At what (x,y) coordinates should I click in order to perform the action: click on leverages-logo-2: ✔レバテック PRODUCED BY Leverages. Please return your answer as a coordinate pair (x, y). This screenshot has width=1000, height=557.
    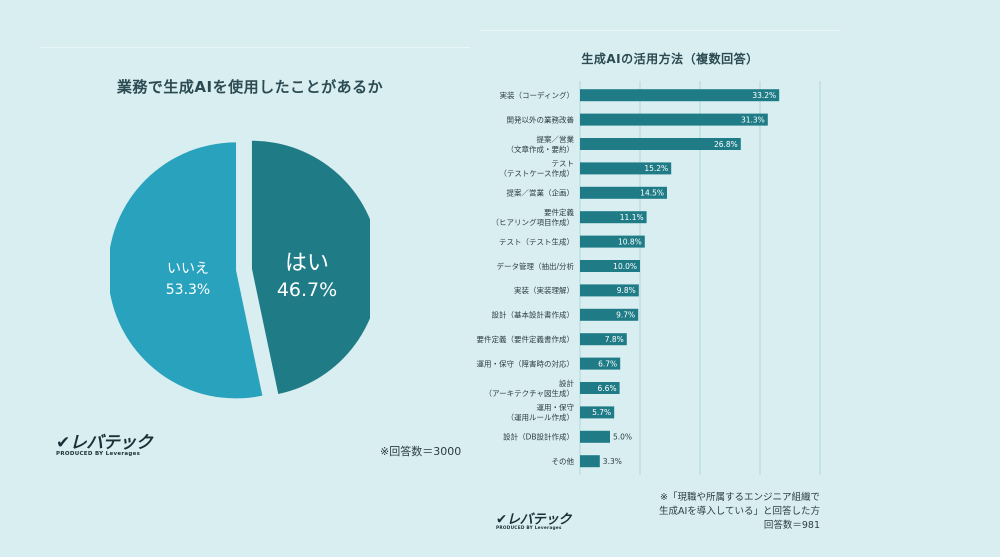
    Looking at the image, I should click on (533, 519).